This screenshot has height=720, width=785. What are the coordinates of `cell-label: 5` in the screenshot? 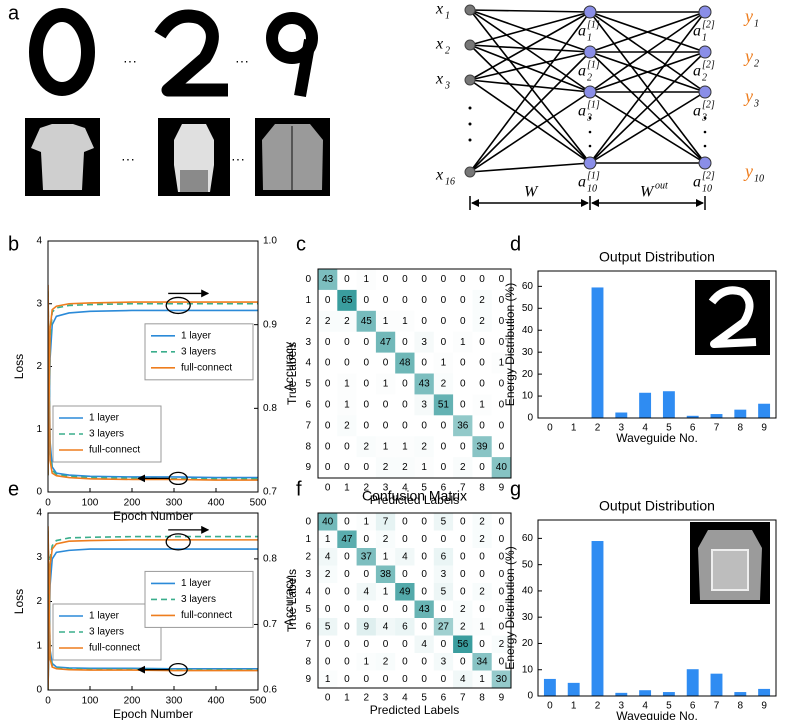 It's located at (444, 591).